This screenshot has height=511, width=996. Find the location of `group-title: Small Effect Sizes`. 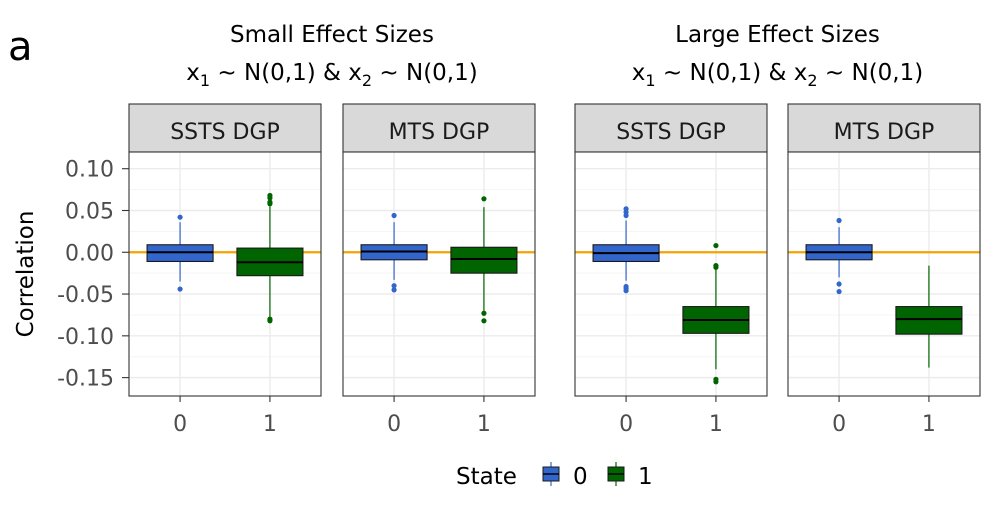

group-title: Small Effect Sizes is located at coordinates (332, 35).